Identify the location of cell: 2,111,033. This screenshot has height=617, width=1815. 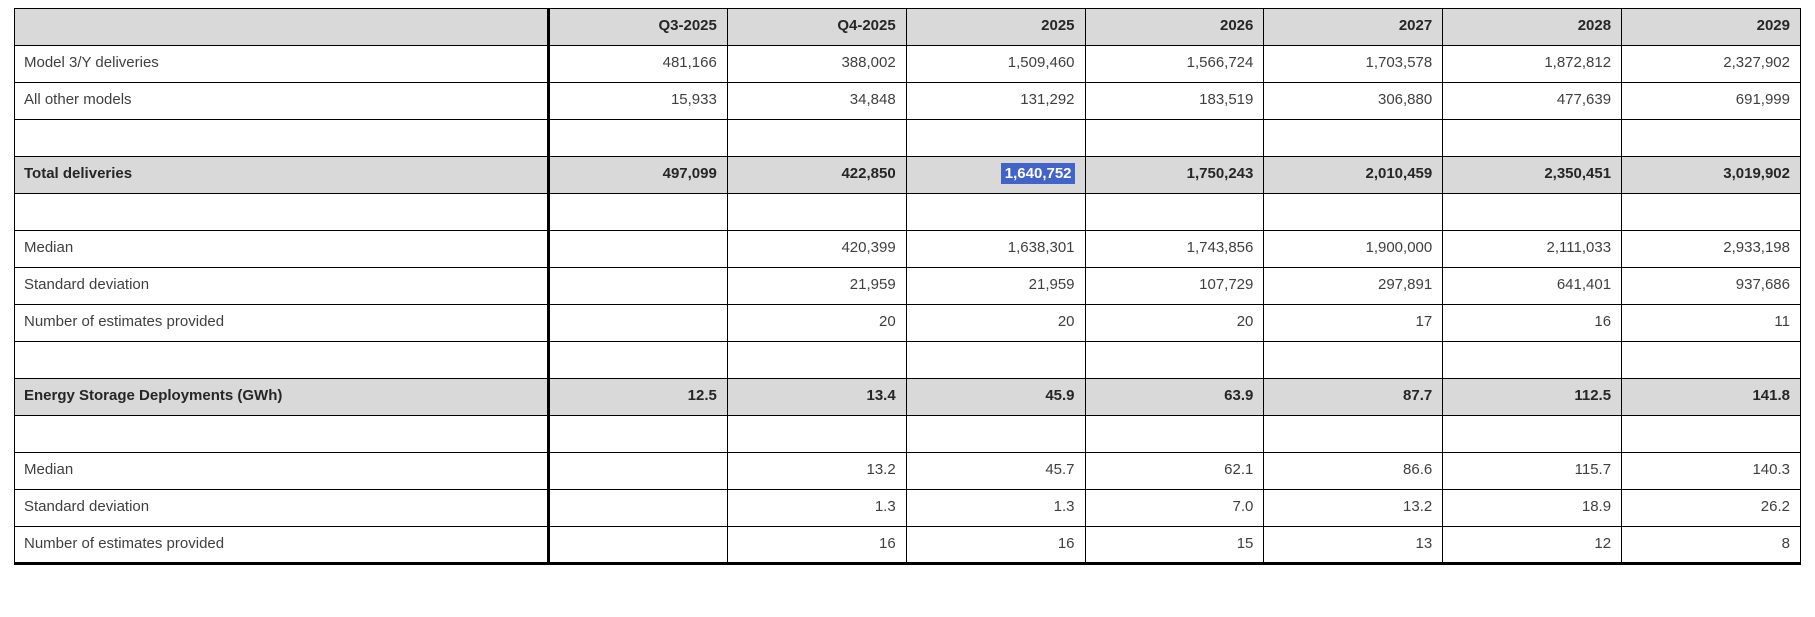
(1532, 249).